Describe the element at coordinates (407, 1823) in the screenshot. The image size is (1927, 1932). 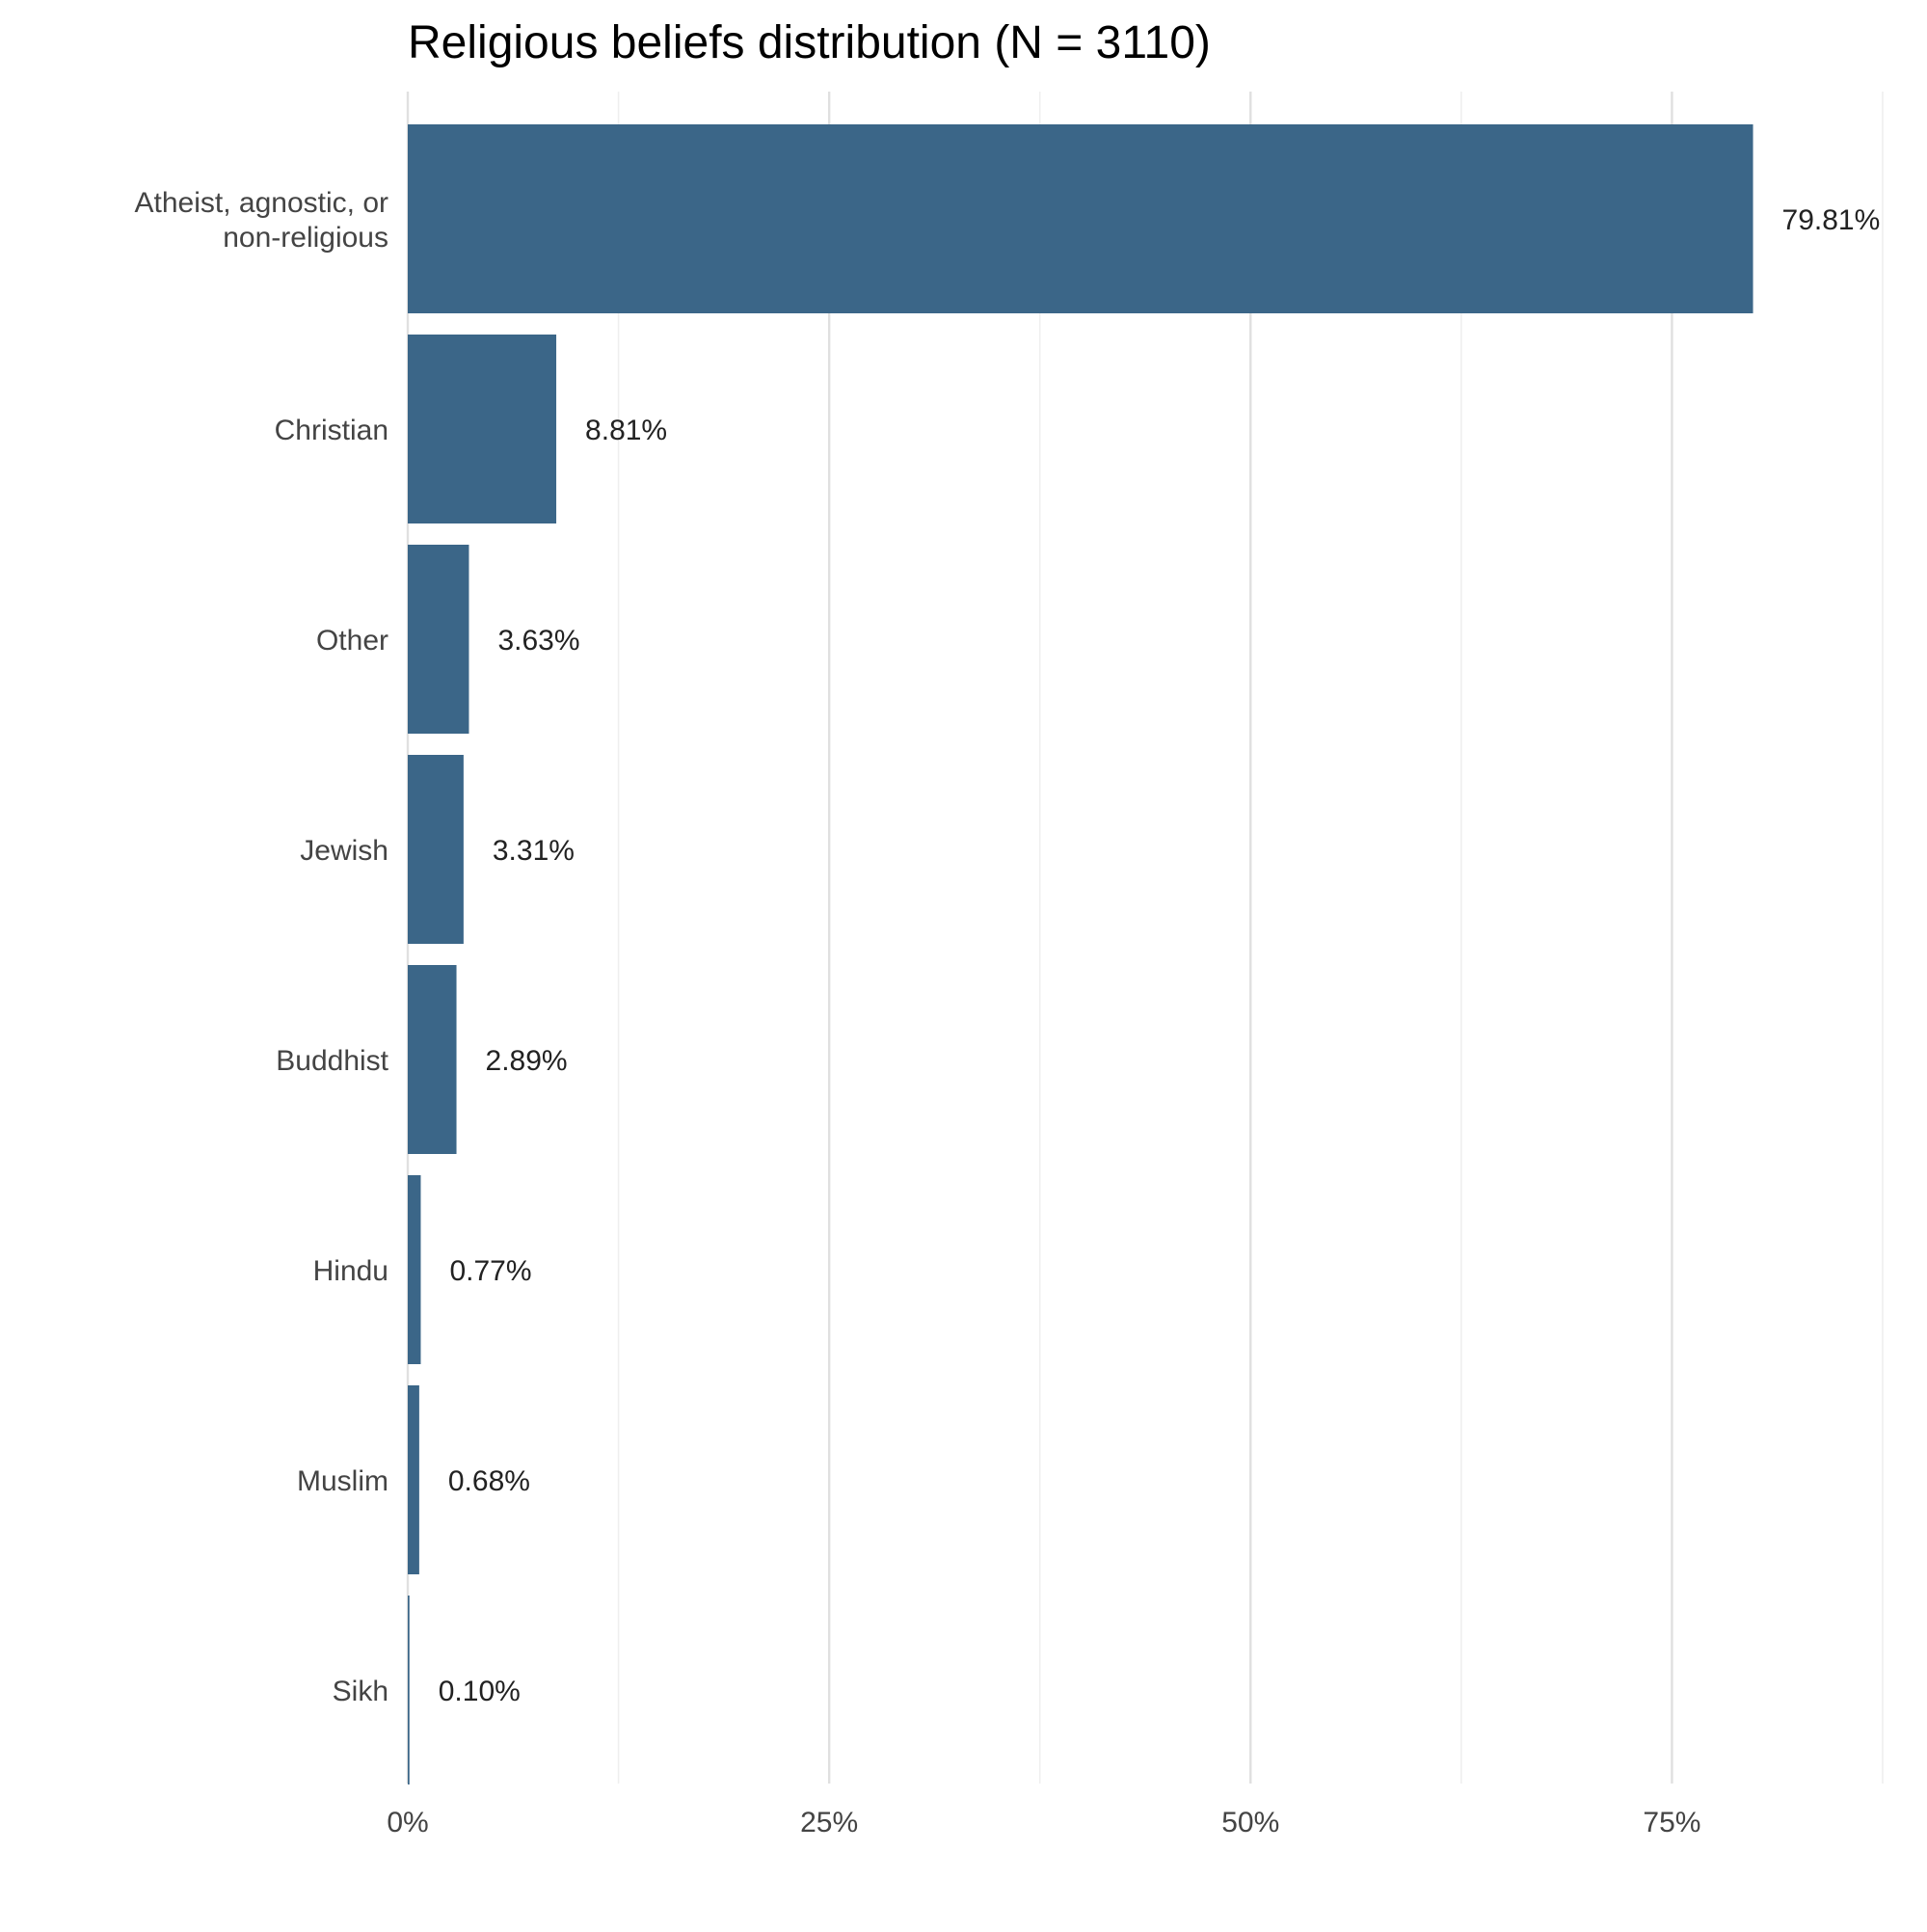
I see `x-tick-label: 0%` at that location.